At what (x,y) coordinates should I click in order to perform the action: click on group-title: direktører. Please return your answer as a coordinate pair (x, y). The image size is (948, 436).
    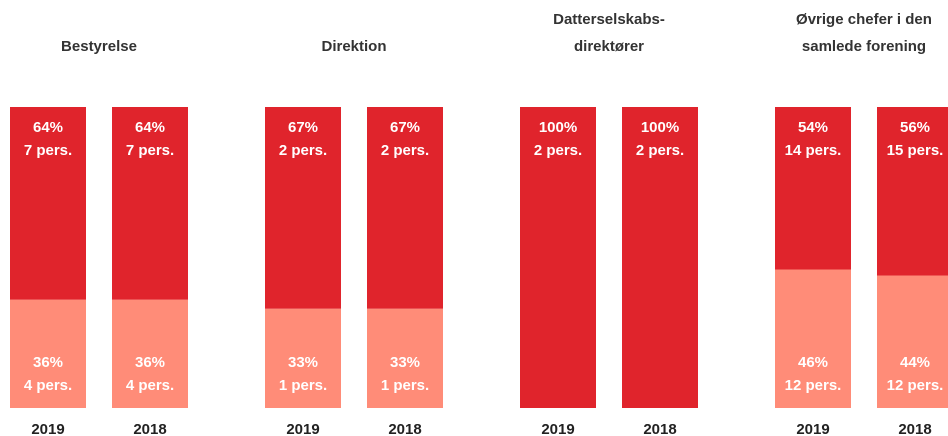
    Looking at the image, I should click on (609, 46).